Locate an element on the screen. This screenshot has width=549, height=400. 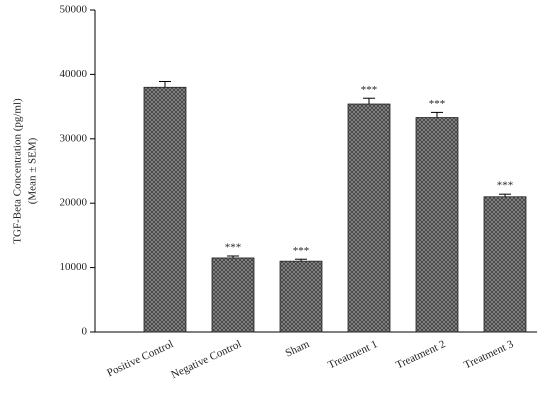
x-tick-label: Treatment 1 is located at coordinates (352, 354).